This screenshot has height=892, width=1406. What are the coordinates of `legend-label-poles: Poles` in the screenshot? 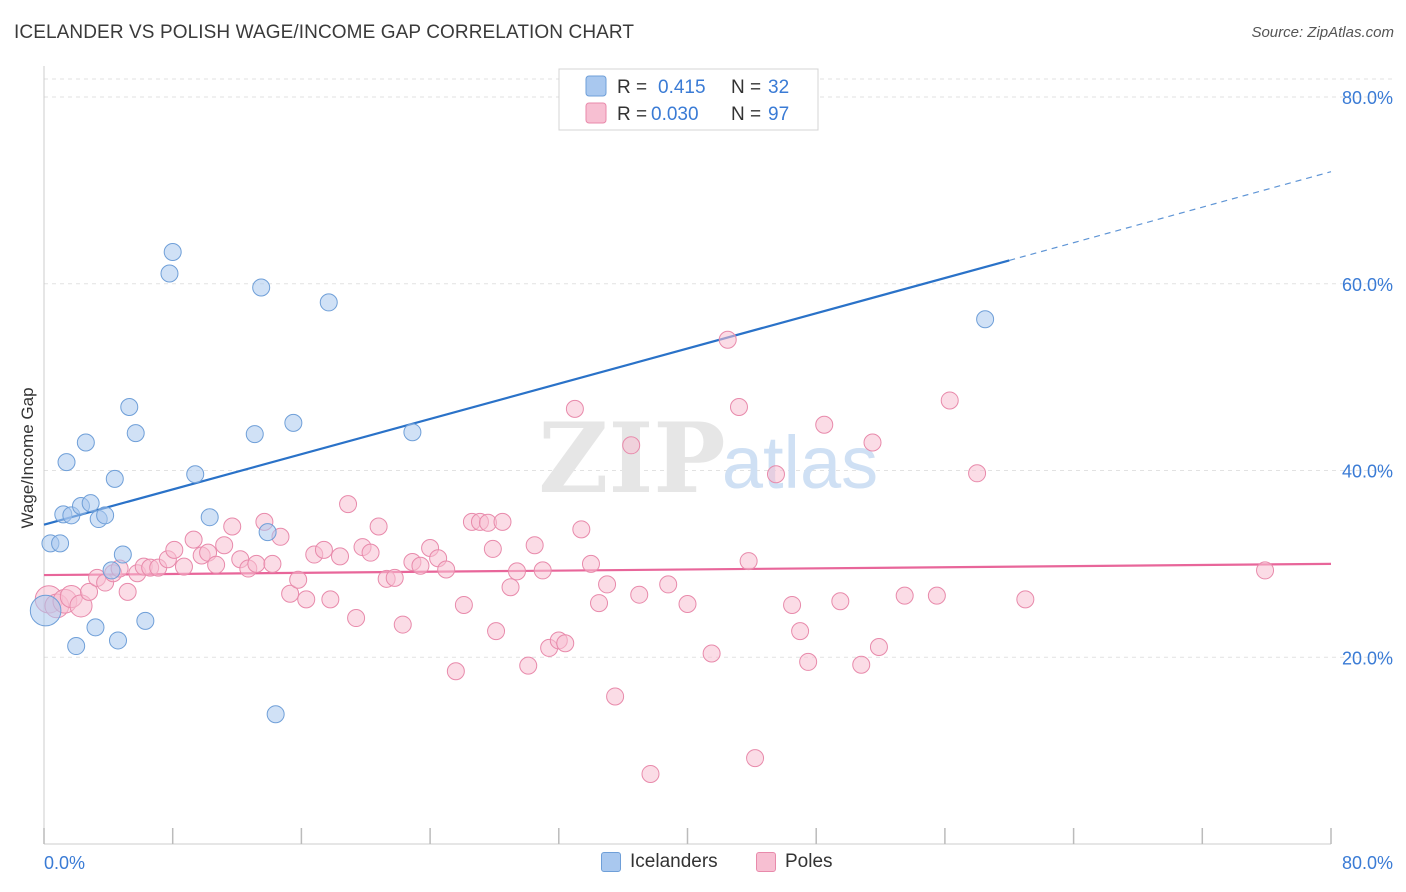 It's located at (809, 861).